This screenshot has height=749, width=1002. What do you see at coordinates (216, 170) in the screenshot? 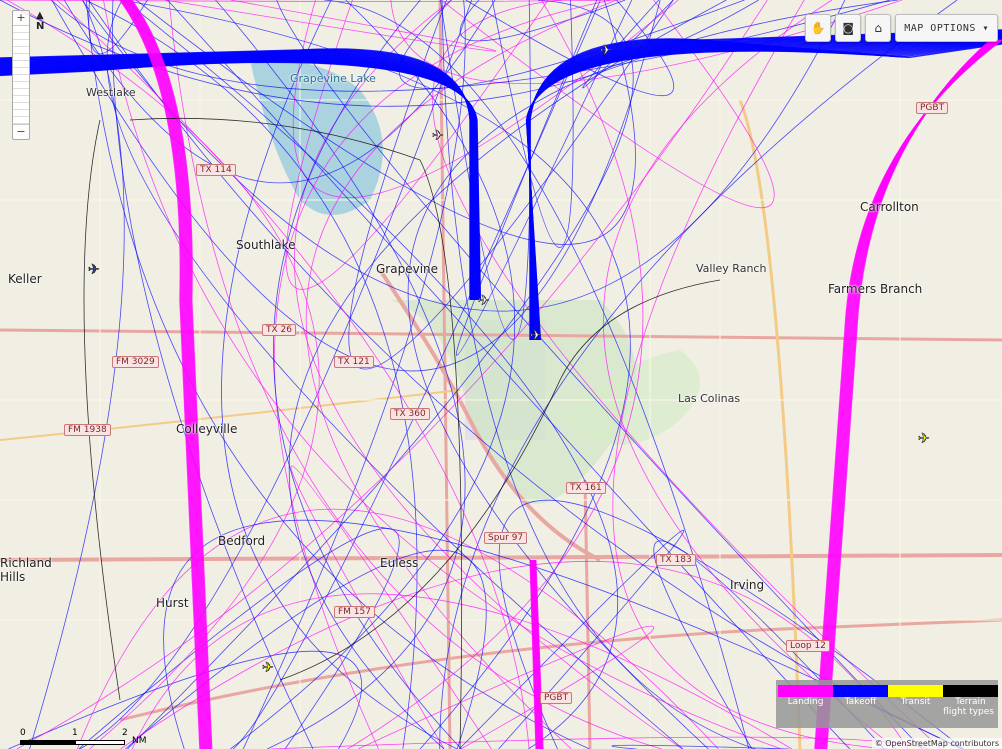
I see `road-shield: TX 114` at bounding box center [216, 170].